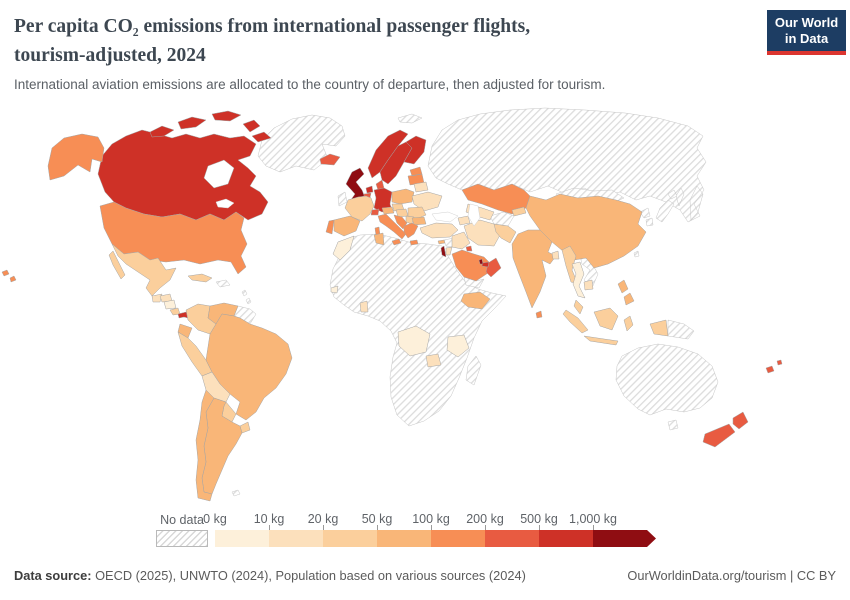  Describe the element at coordinates (539, 314) in the screenshot. I see `country-sri-lanka` at that location.